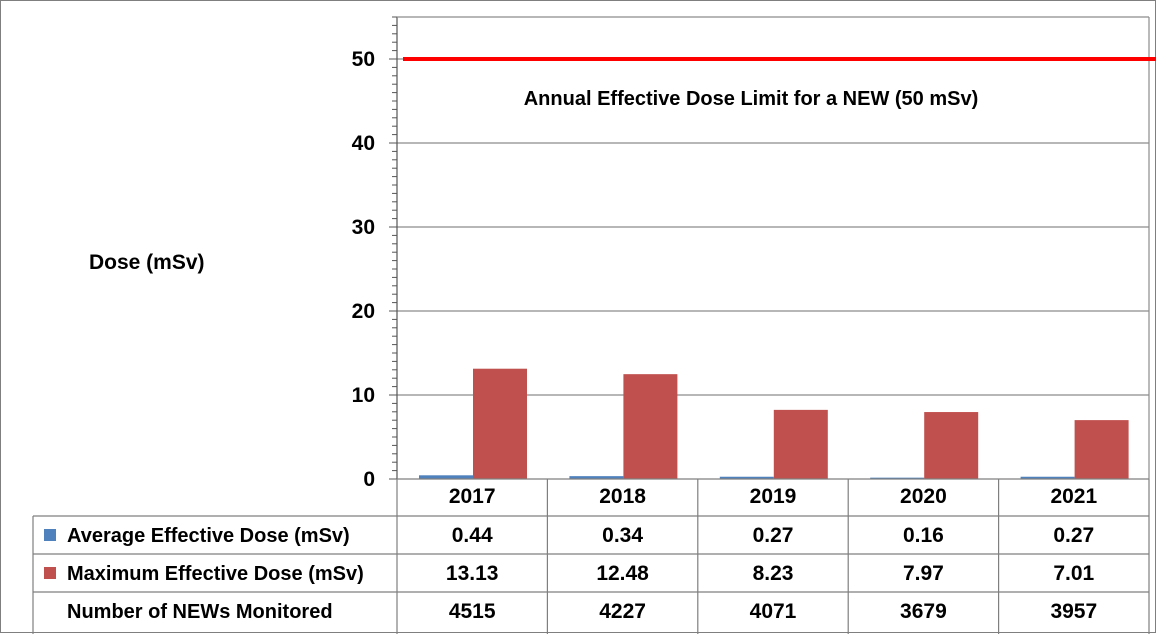 This screenshot has width=1156, height=634. Describe the element at coordinates (1101, 449) in the screenshot. I see `bar-maximum-2021` at that location.